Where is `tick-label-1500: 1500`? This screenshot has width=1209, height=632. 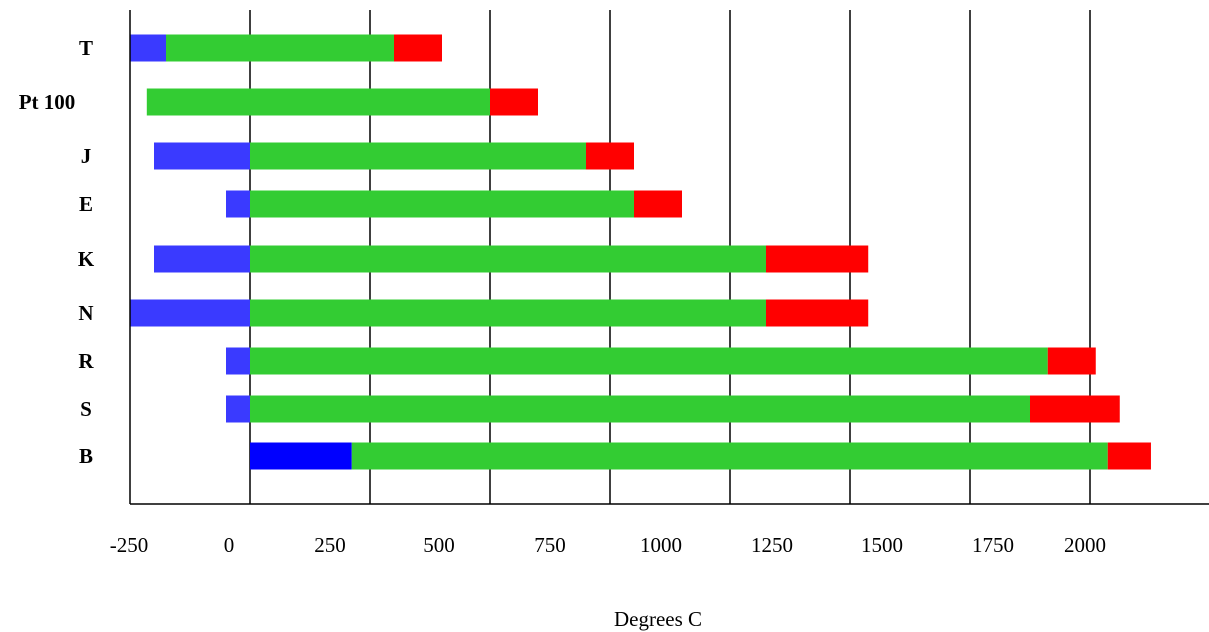
tick-label-1500: 1500 is located at coordinates (882, 545).